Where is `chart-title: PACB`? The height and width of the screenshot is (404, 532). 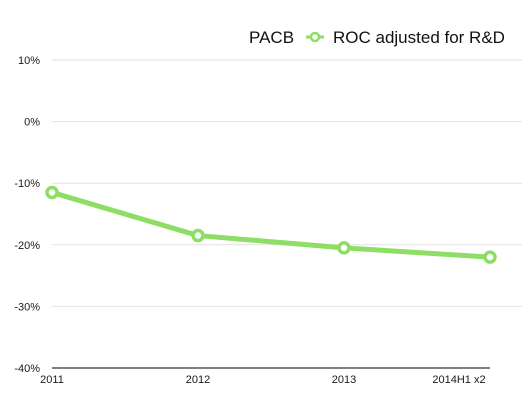
chart-title: PACB is located at coordinates (271, 37).